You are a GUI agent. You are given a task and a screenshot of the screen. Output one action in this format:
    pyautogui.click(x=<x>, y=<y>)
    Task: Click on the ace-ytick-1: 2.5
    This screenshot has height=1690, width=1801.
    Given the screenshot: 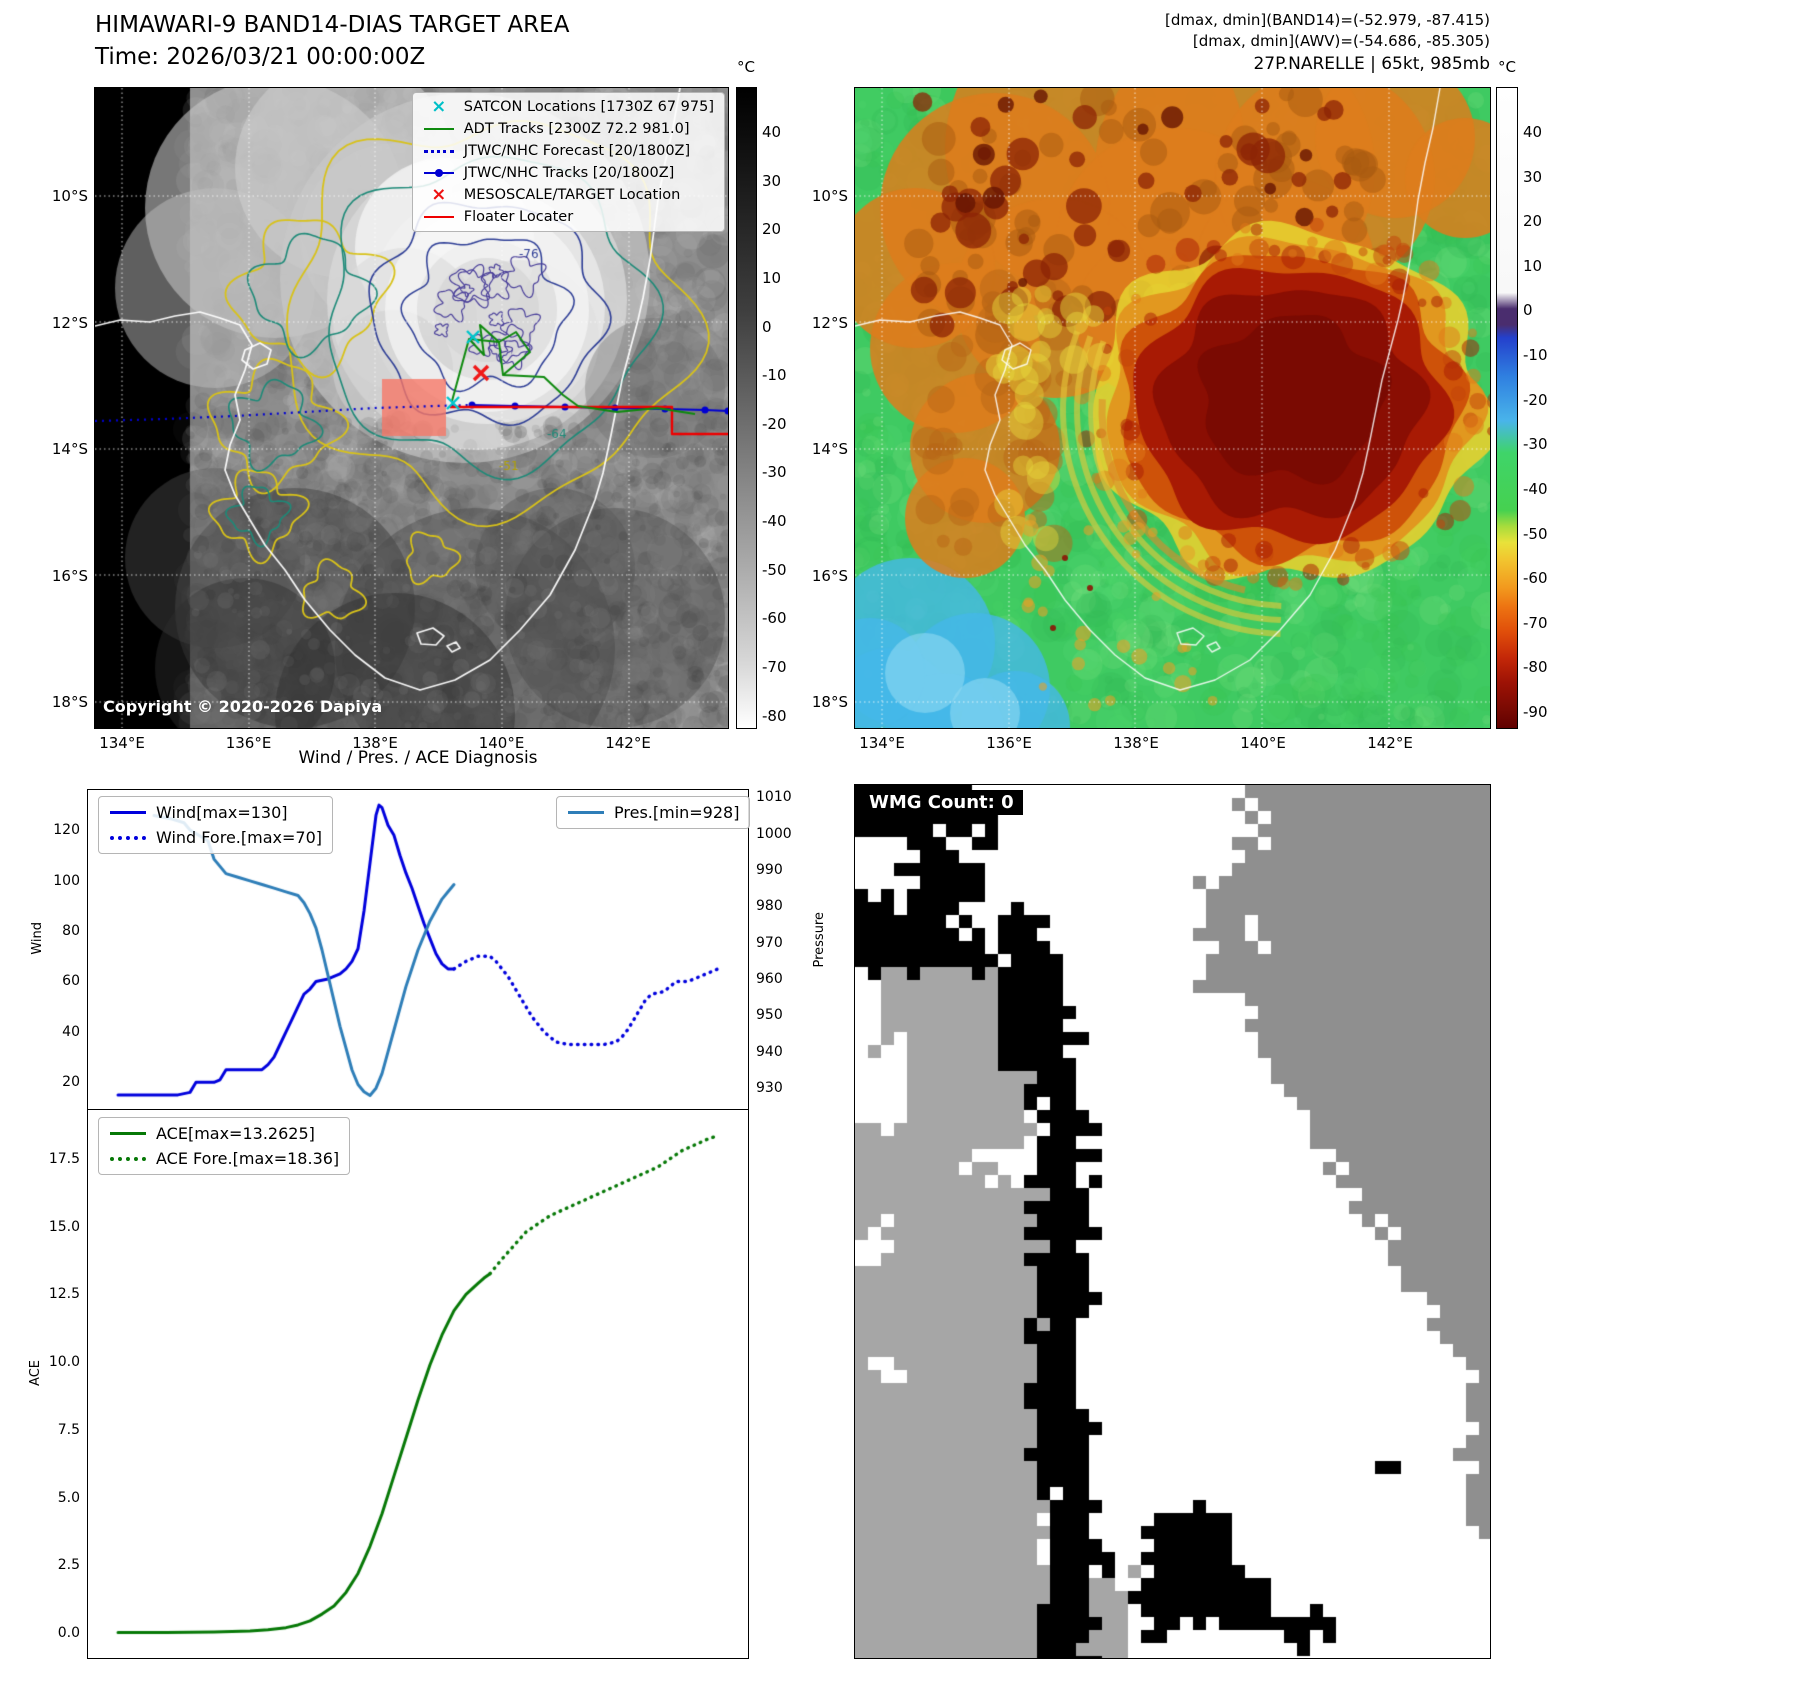 What is the action you would take?
    pyautogui.click(x=68, y=1565)
    